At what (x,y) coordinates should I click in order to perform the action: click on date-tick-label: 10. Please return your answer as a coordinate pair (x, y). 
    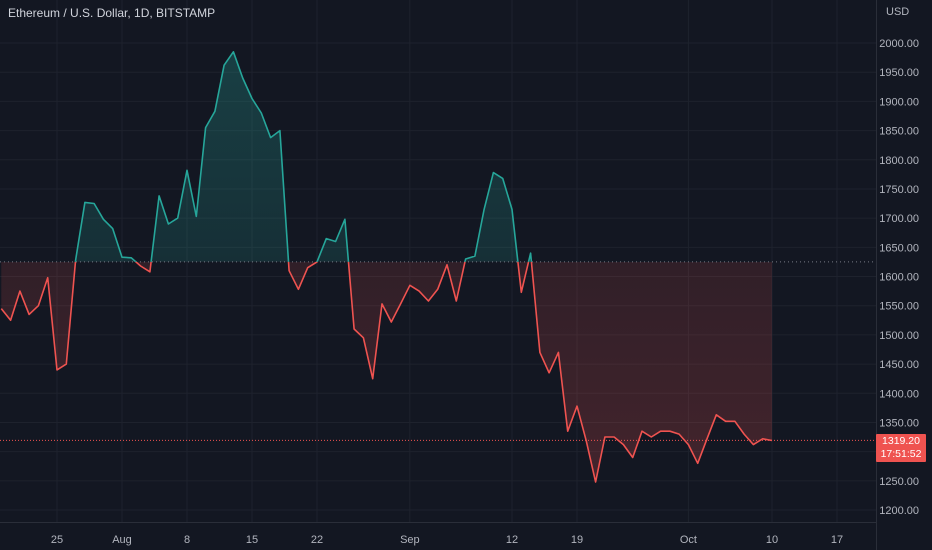
    Looking at the image, I should click on (772, 540).